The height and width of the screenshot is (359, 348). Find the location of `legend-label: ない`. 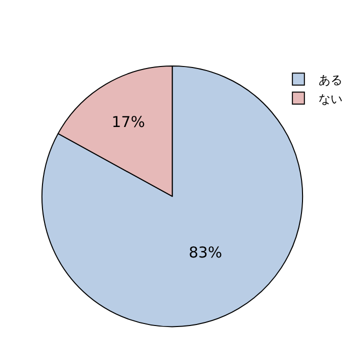

legend-label: ない is located at coordinates (330, 99).